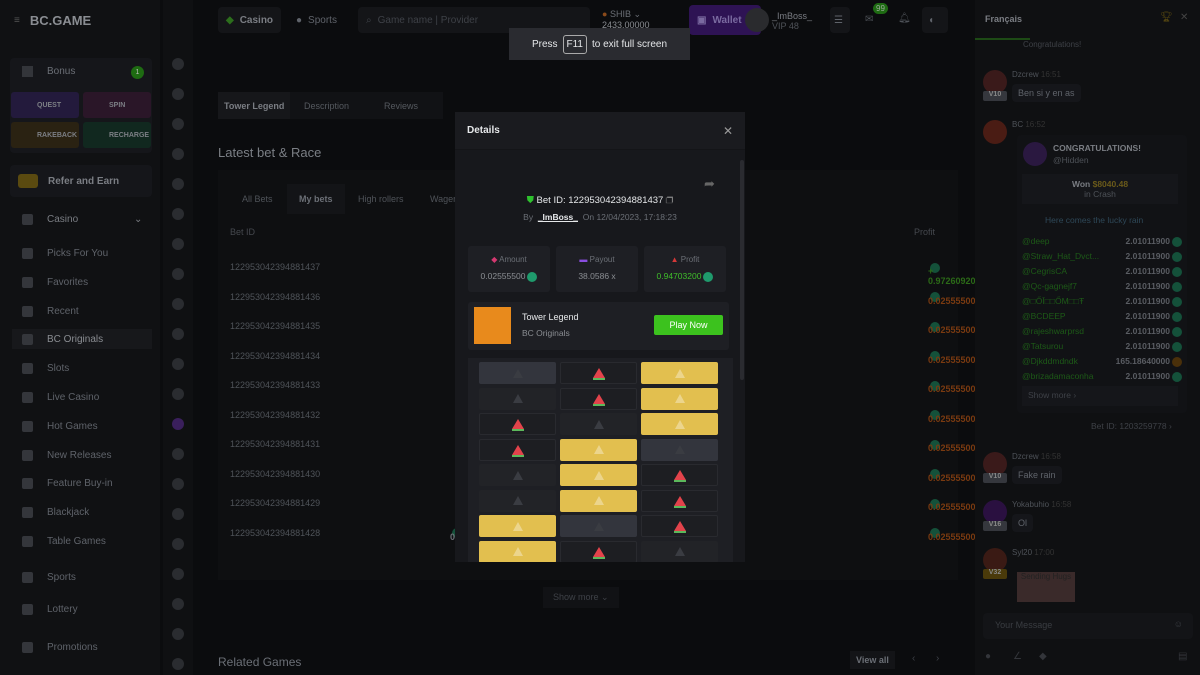 Image resolution: width=1200 pixels, height=675 pixels. I want to click on coin-drop-icon: ◆, so click(1043, 656).